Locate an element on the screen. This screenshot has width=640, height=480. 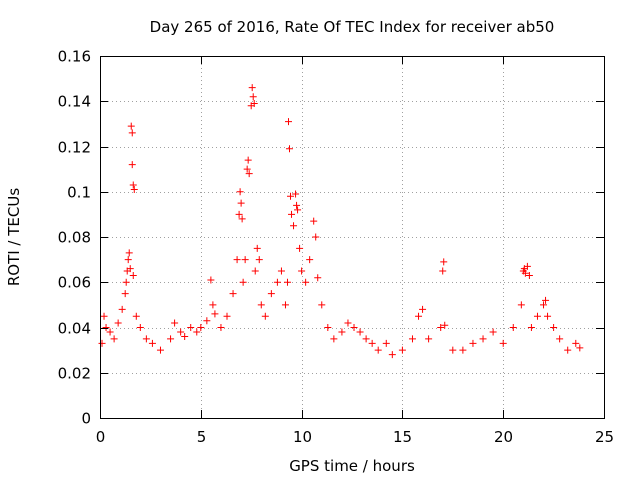
y-axis-label: ROTI / TECUs is located at coordinates (14, 237).